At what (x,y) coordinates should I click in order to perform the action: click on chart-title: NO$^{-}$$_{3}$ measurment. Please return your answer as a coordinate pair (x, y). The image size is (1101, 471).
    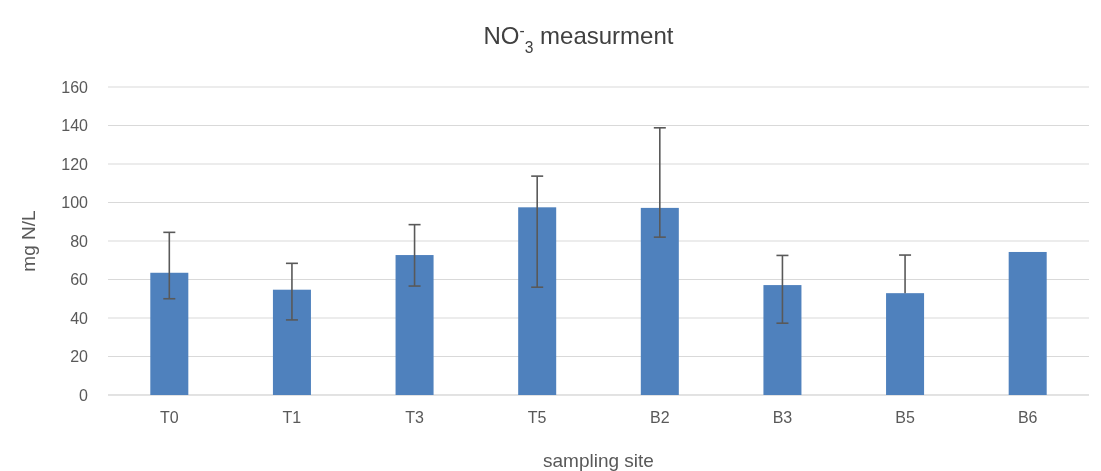
    Looking at the image, I should click on (578, 38).